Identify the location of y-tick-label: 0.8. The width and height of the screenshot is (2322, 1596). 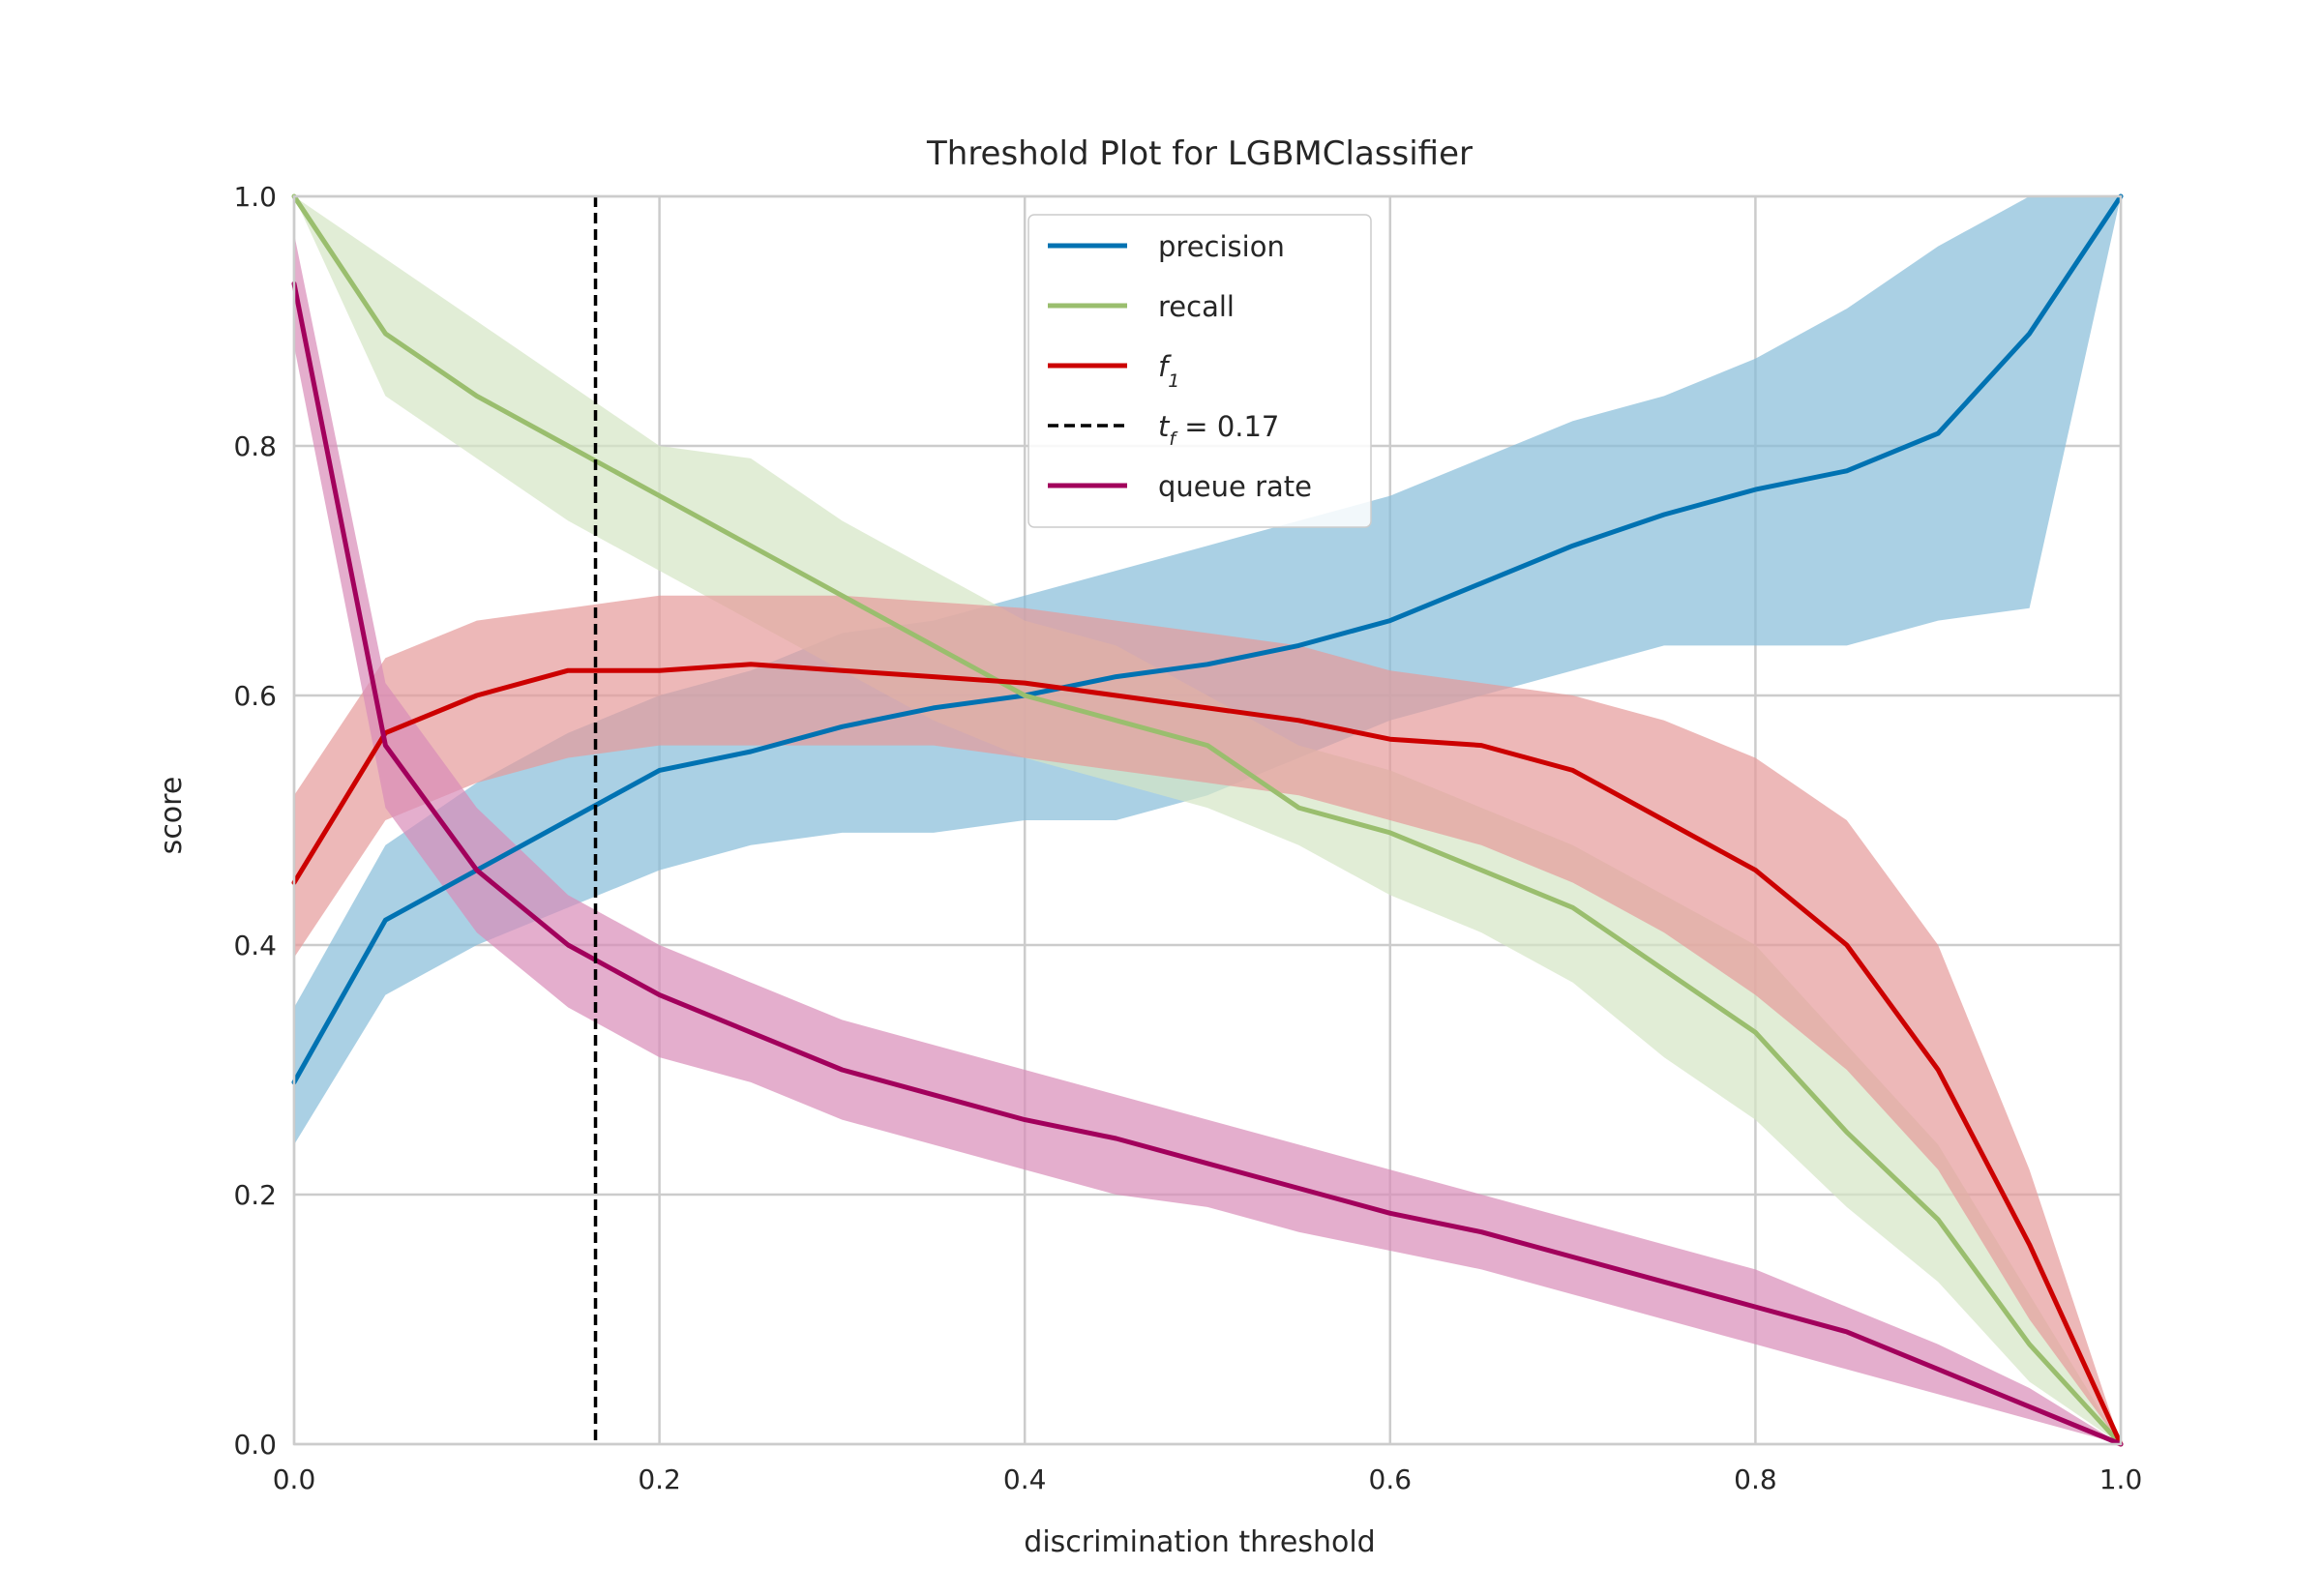
(255, 446).